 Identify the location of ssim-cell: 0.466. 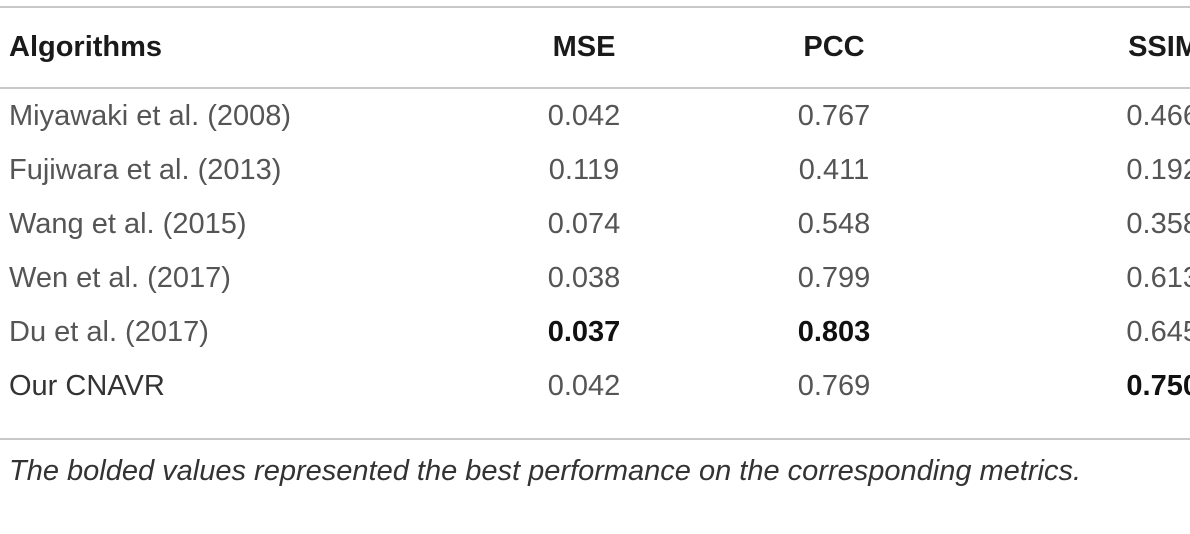
(1158, 115).